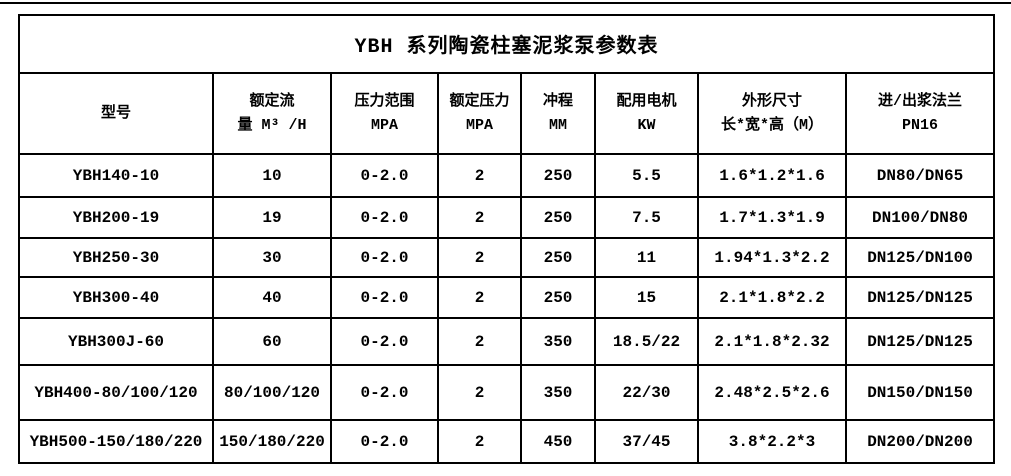  I want to click on table-cell: 2.1*1.8*2.2, so click(772, 297).